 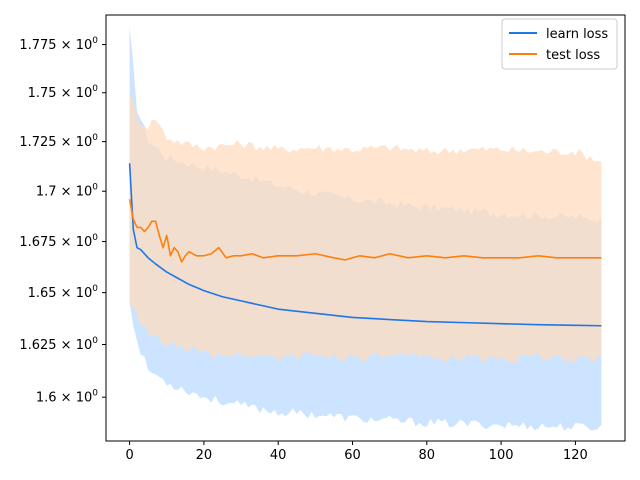 I want to click on y-tick-label: 1.65 × 100, so click(x=63, y=292).